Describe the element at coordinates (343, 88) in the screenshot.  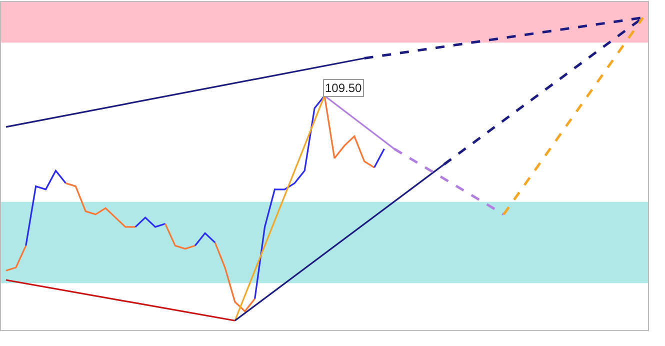
I see `annotation: 109.50` at that location.